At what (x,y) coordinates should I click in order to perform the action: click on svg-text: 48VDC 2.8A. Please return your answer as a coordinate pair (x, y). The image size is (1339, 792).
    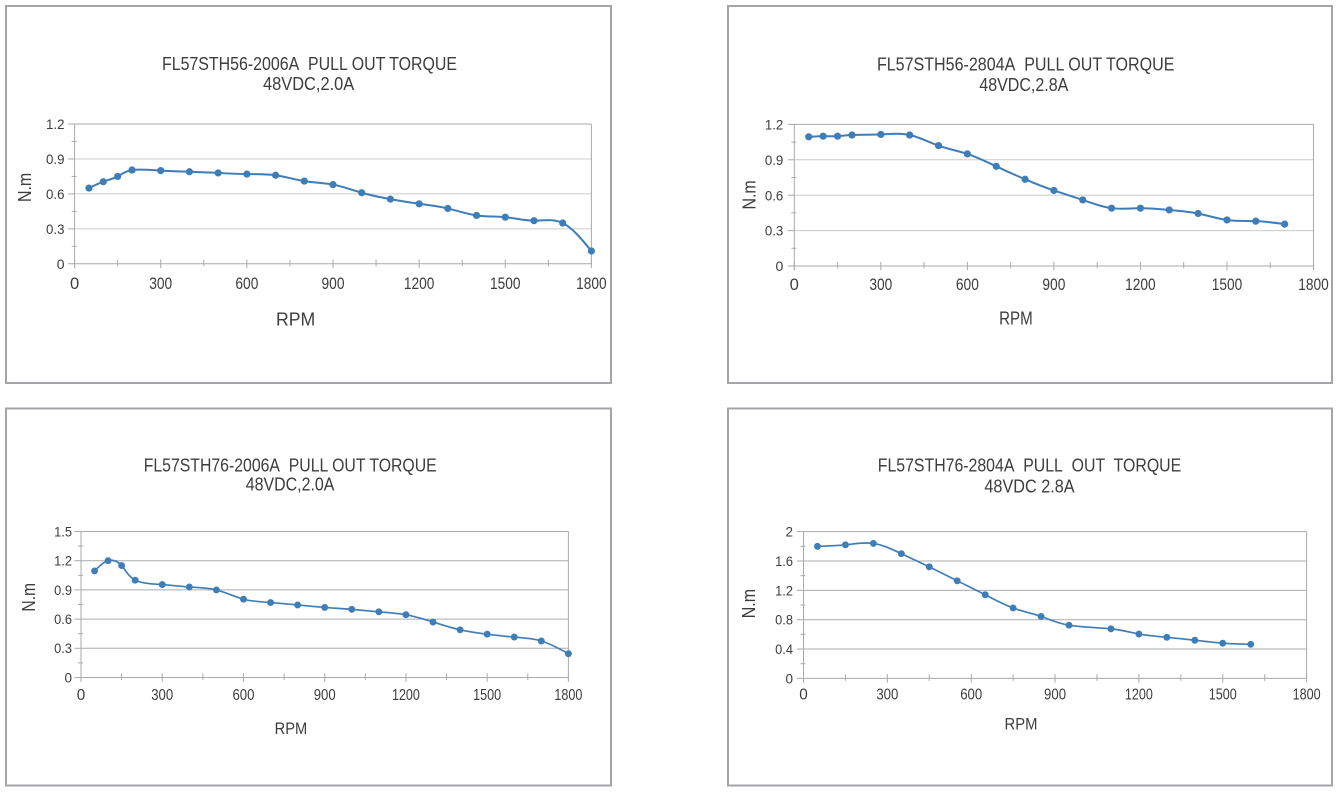
    Looking at the image, I should click on (1029, 487).